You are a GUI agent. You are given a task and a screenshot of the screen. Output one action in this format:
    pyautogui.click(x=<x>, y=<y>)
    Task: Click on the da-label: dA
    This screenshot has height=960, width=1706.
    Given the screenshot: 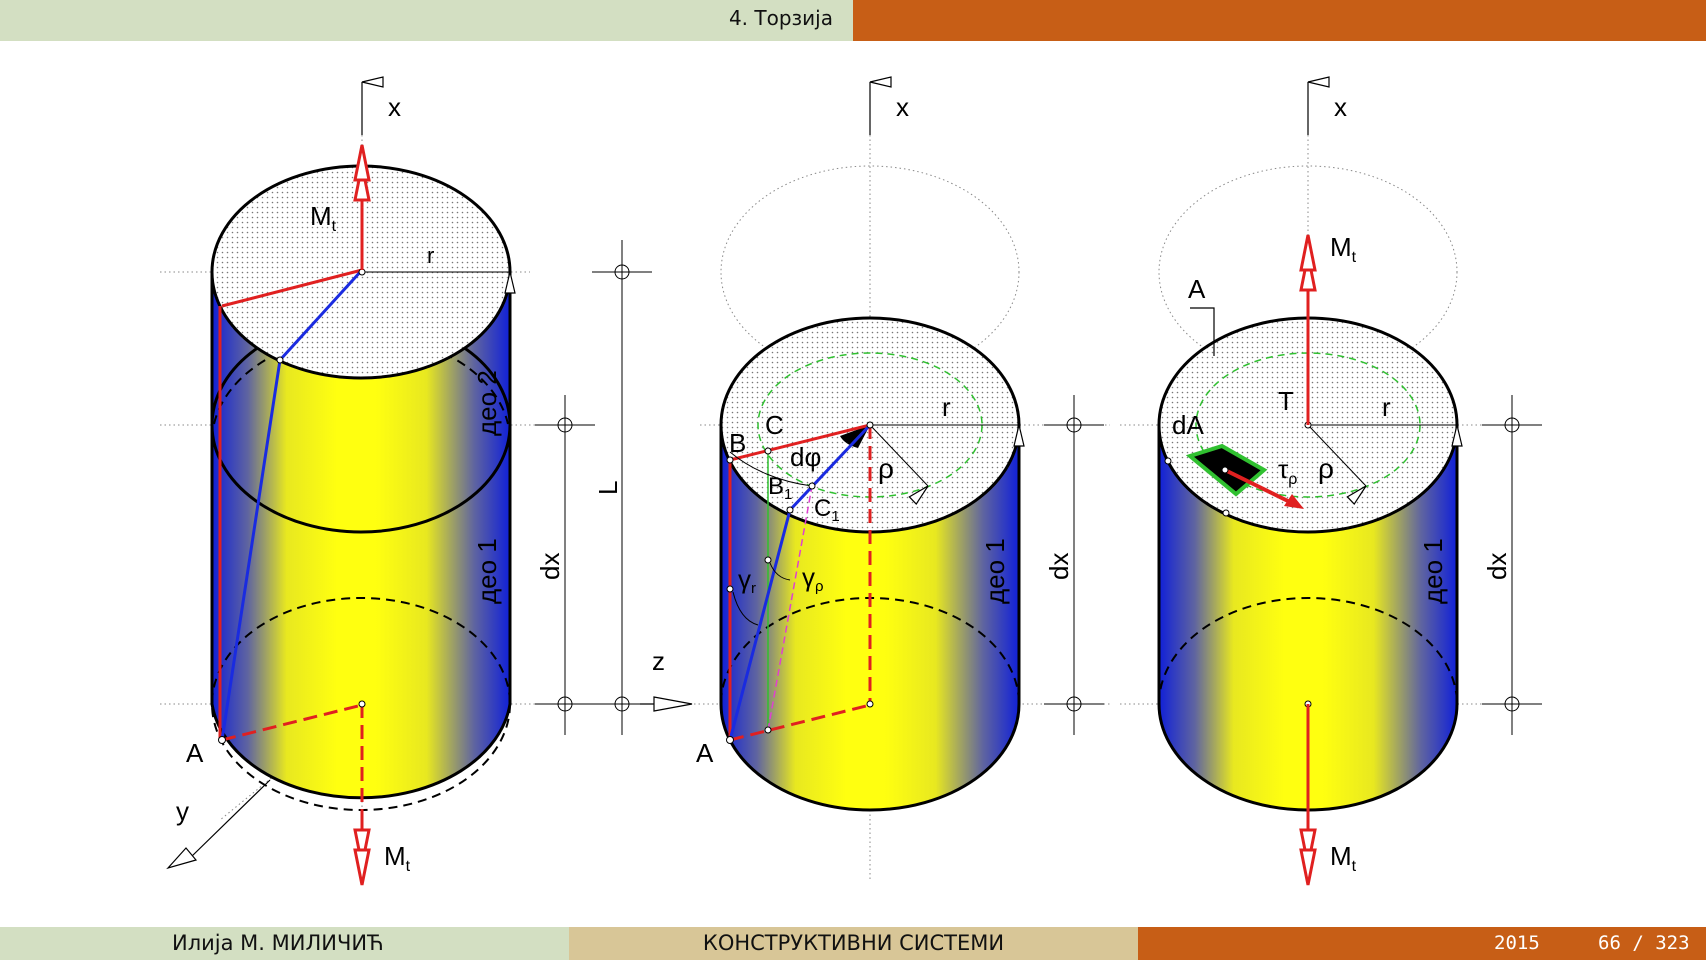 What is the action you would take?
    pyautogui.click(x=1188, y=425)
    